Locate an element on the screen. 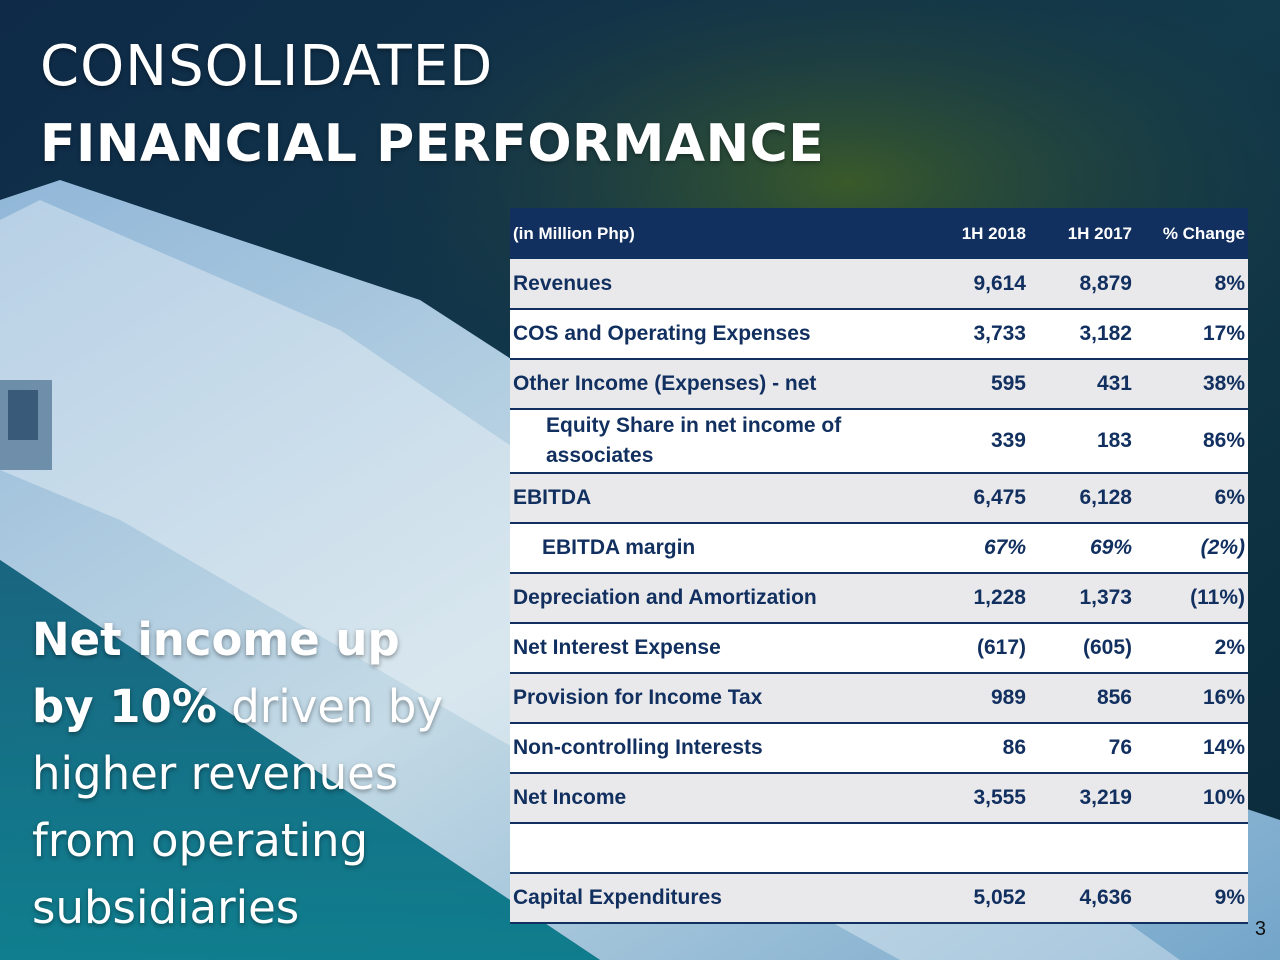 Image resolution: width=1280 pixels, height=960 pixels. cell-1h-2017: (605) is located at coordinates (1082, 648).